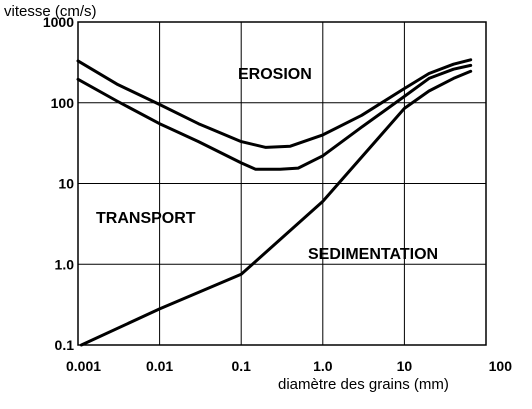 Image resolution: width=532 pixels, height=409 pixels. What do you see at coordinates (159, 366) in the screenshot?
I see `x-tick-label: 0.01` at bounding box center [159, 366].